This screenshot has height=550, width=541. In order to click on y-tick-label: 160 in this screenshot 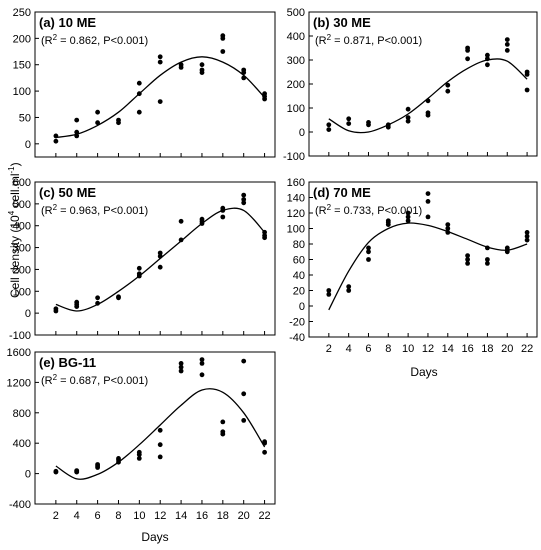, I will do `click(296, 183)`.